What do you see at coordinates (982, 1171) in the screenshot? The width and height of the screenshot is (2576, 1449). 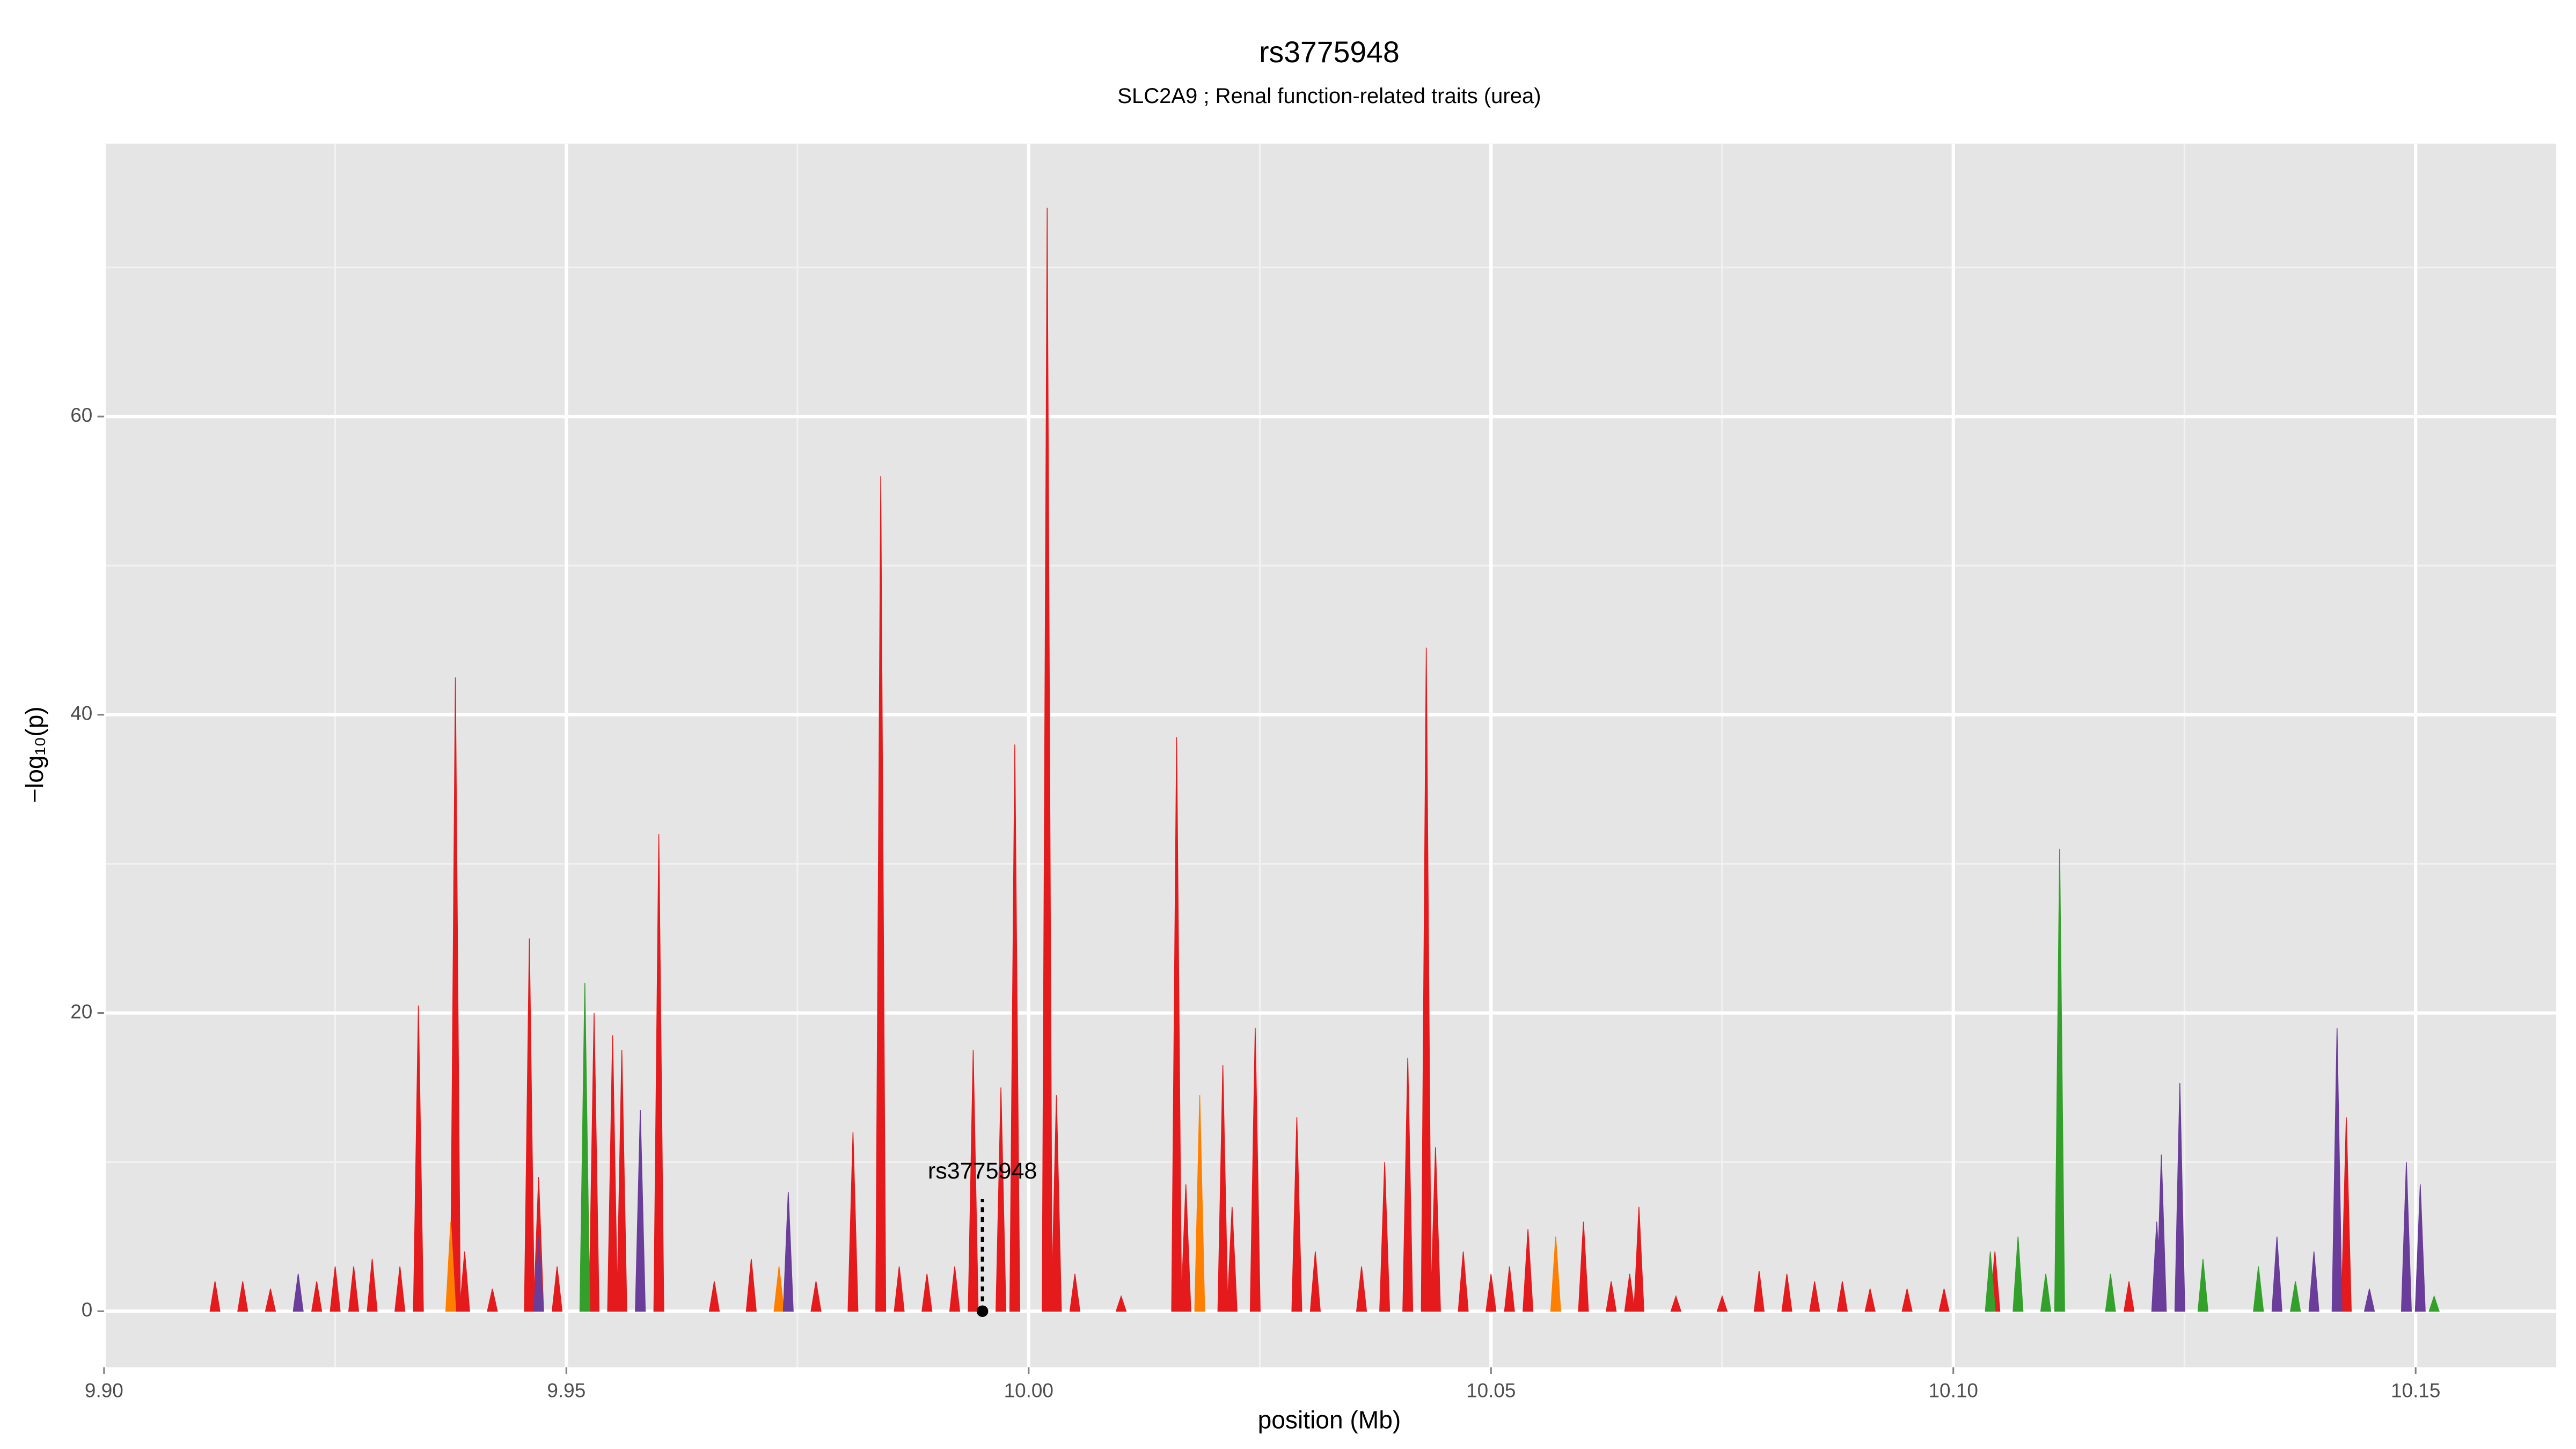 I see `annotation-label: rs3775948` at bounding box center [982, 1171].